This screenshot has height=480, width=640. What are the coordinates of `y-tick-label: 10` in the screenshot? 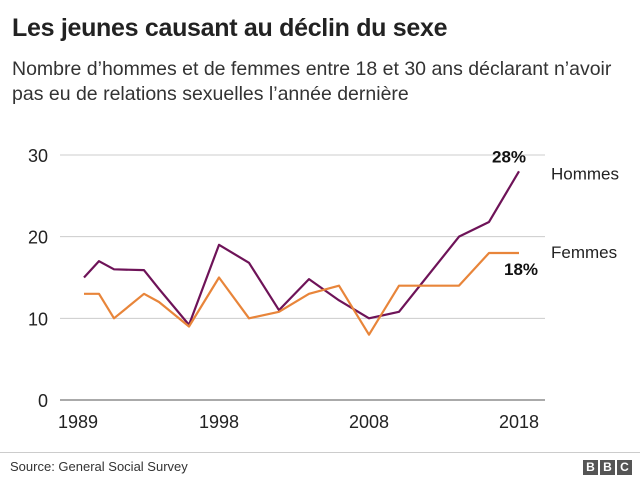 It's located at (38, 319).